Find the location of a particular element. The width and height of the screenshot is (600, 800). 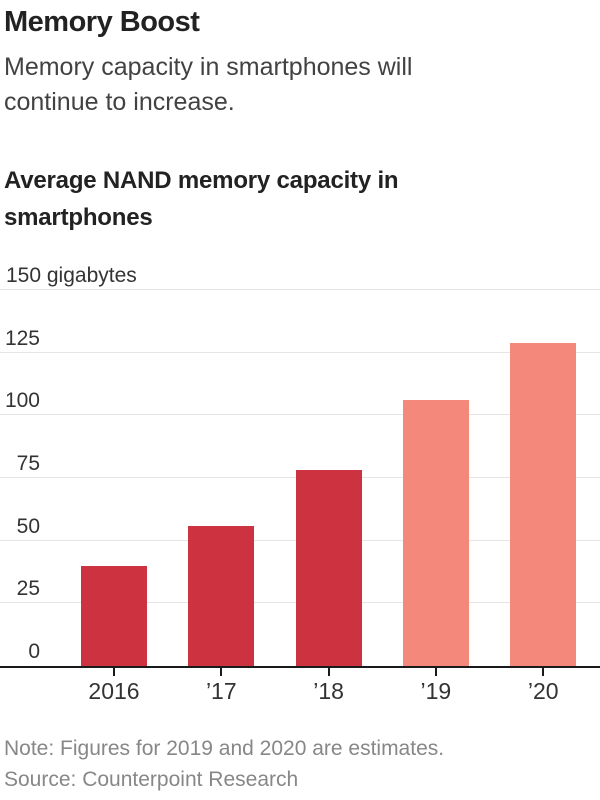

y-axis-label-50: 50 is located at coordinates (28, 526).